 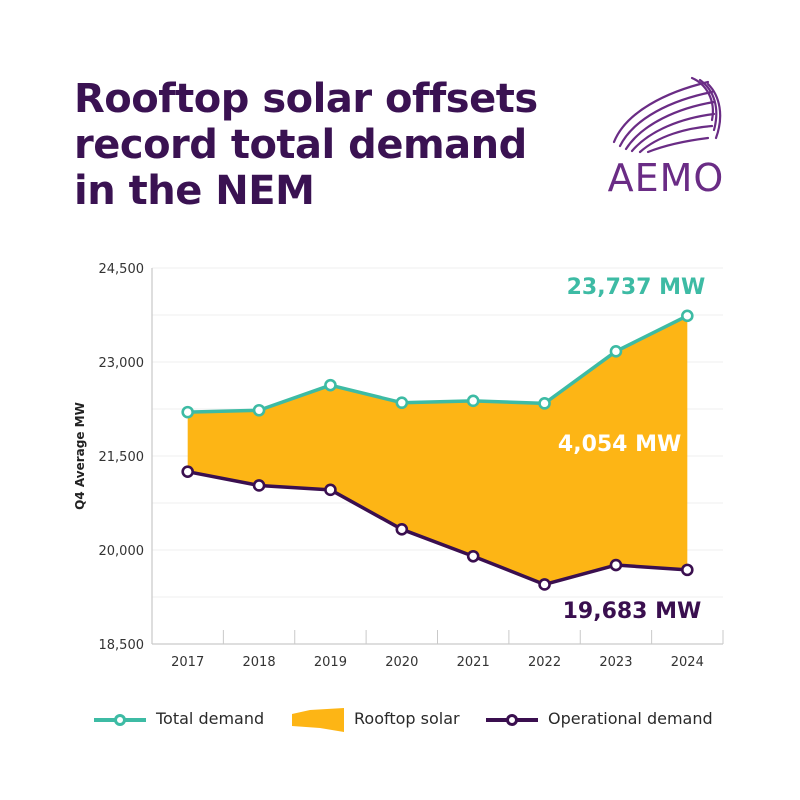 What do you see at coordinates (300, 145) in the screenshot?
I see `title-line-2: record total demand` at bounding box center [300, 145].